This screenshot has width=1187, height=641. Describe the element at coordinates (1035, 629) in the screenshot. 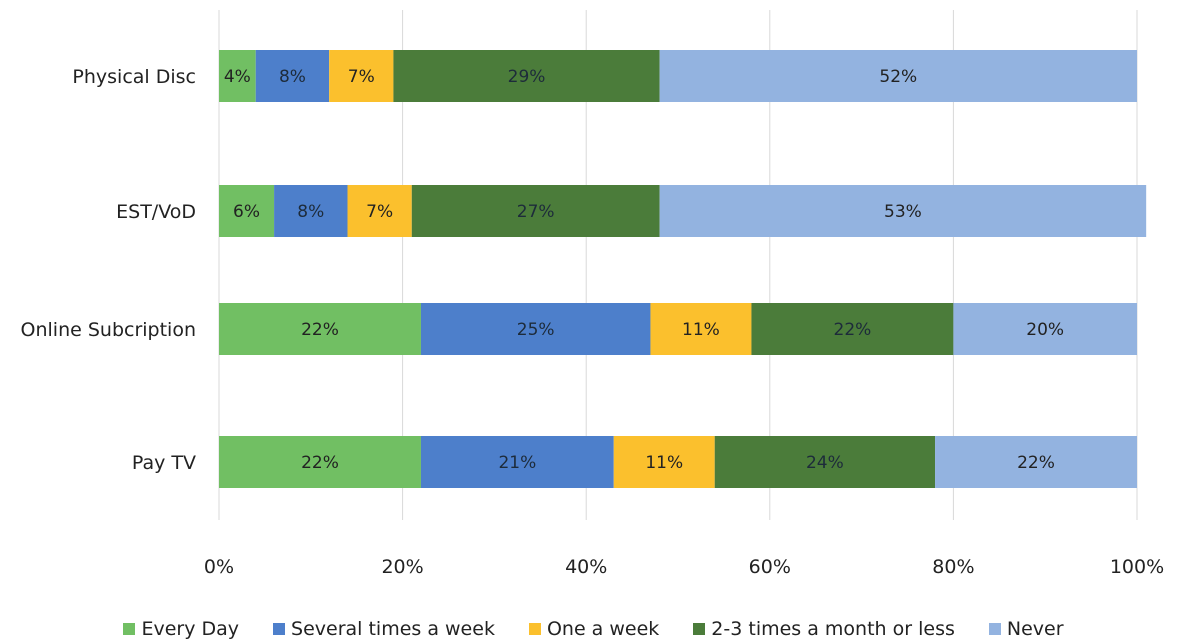

I see `legend-label: Never` at that location.